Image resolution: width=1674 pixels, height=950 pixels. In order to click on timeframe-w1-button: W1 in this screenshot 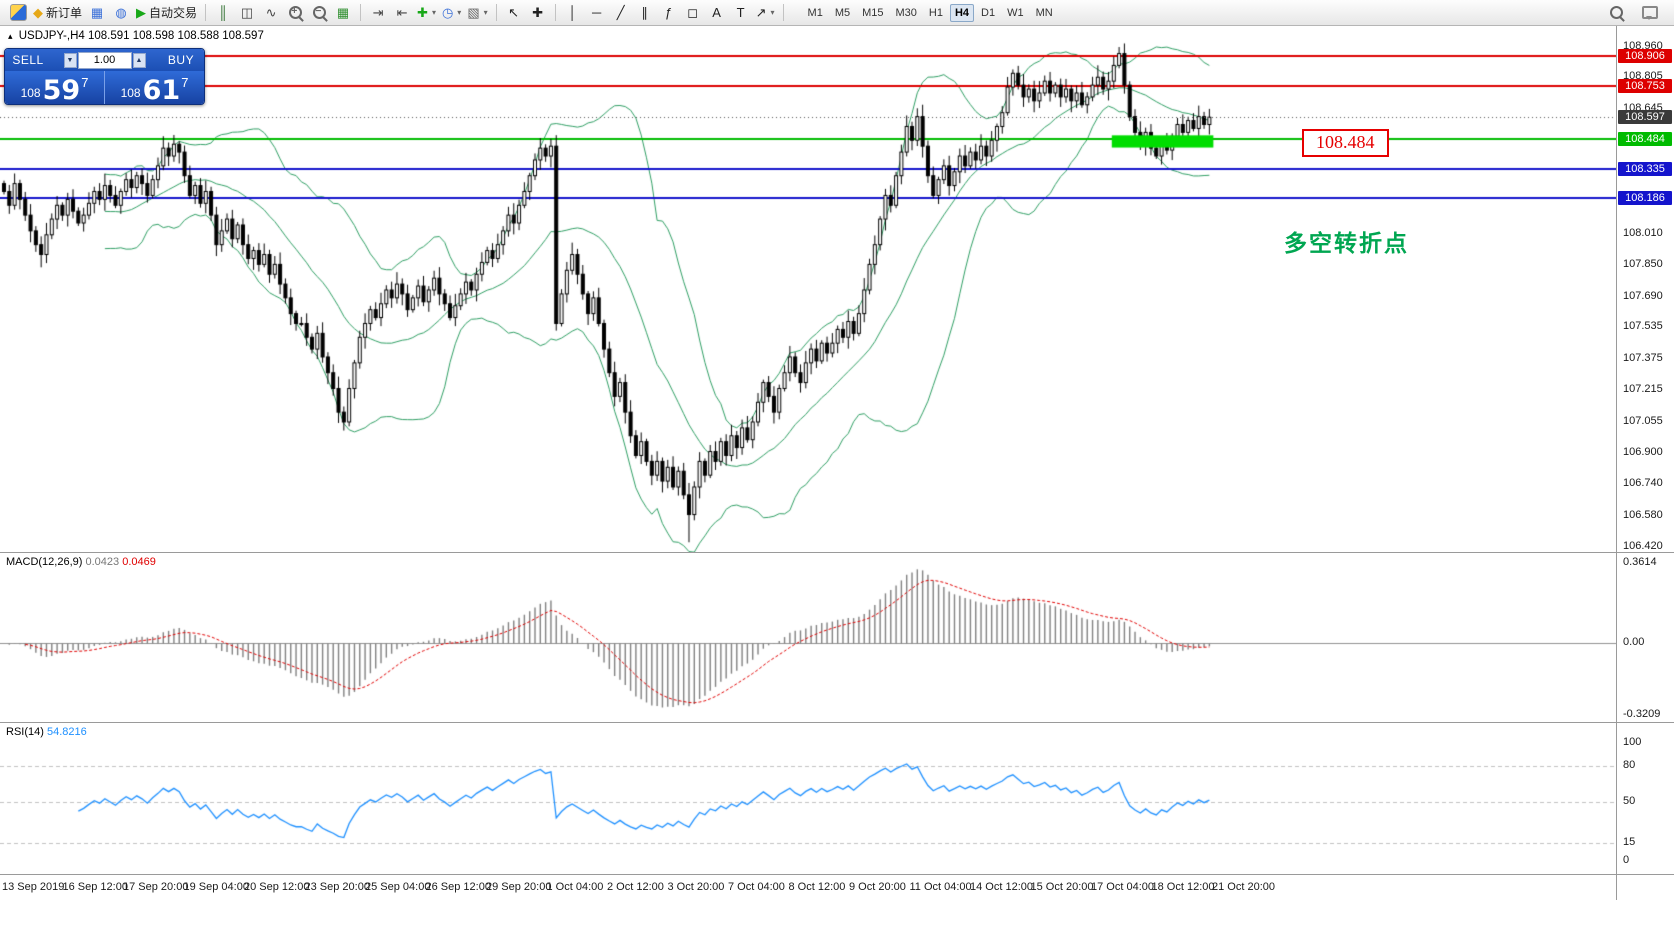, I will do `click(1015, 12)`.